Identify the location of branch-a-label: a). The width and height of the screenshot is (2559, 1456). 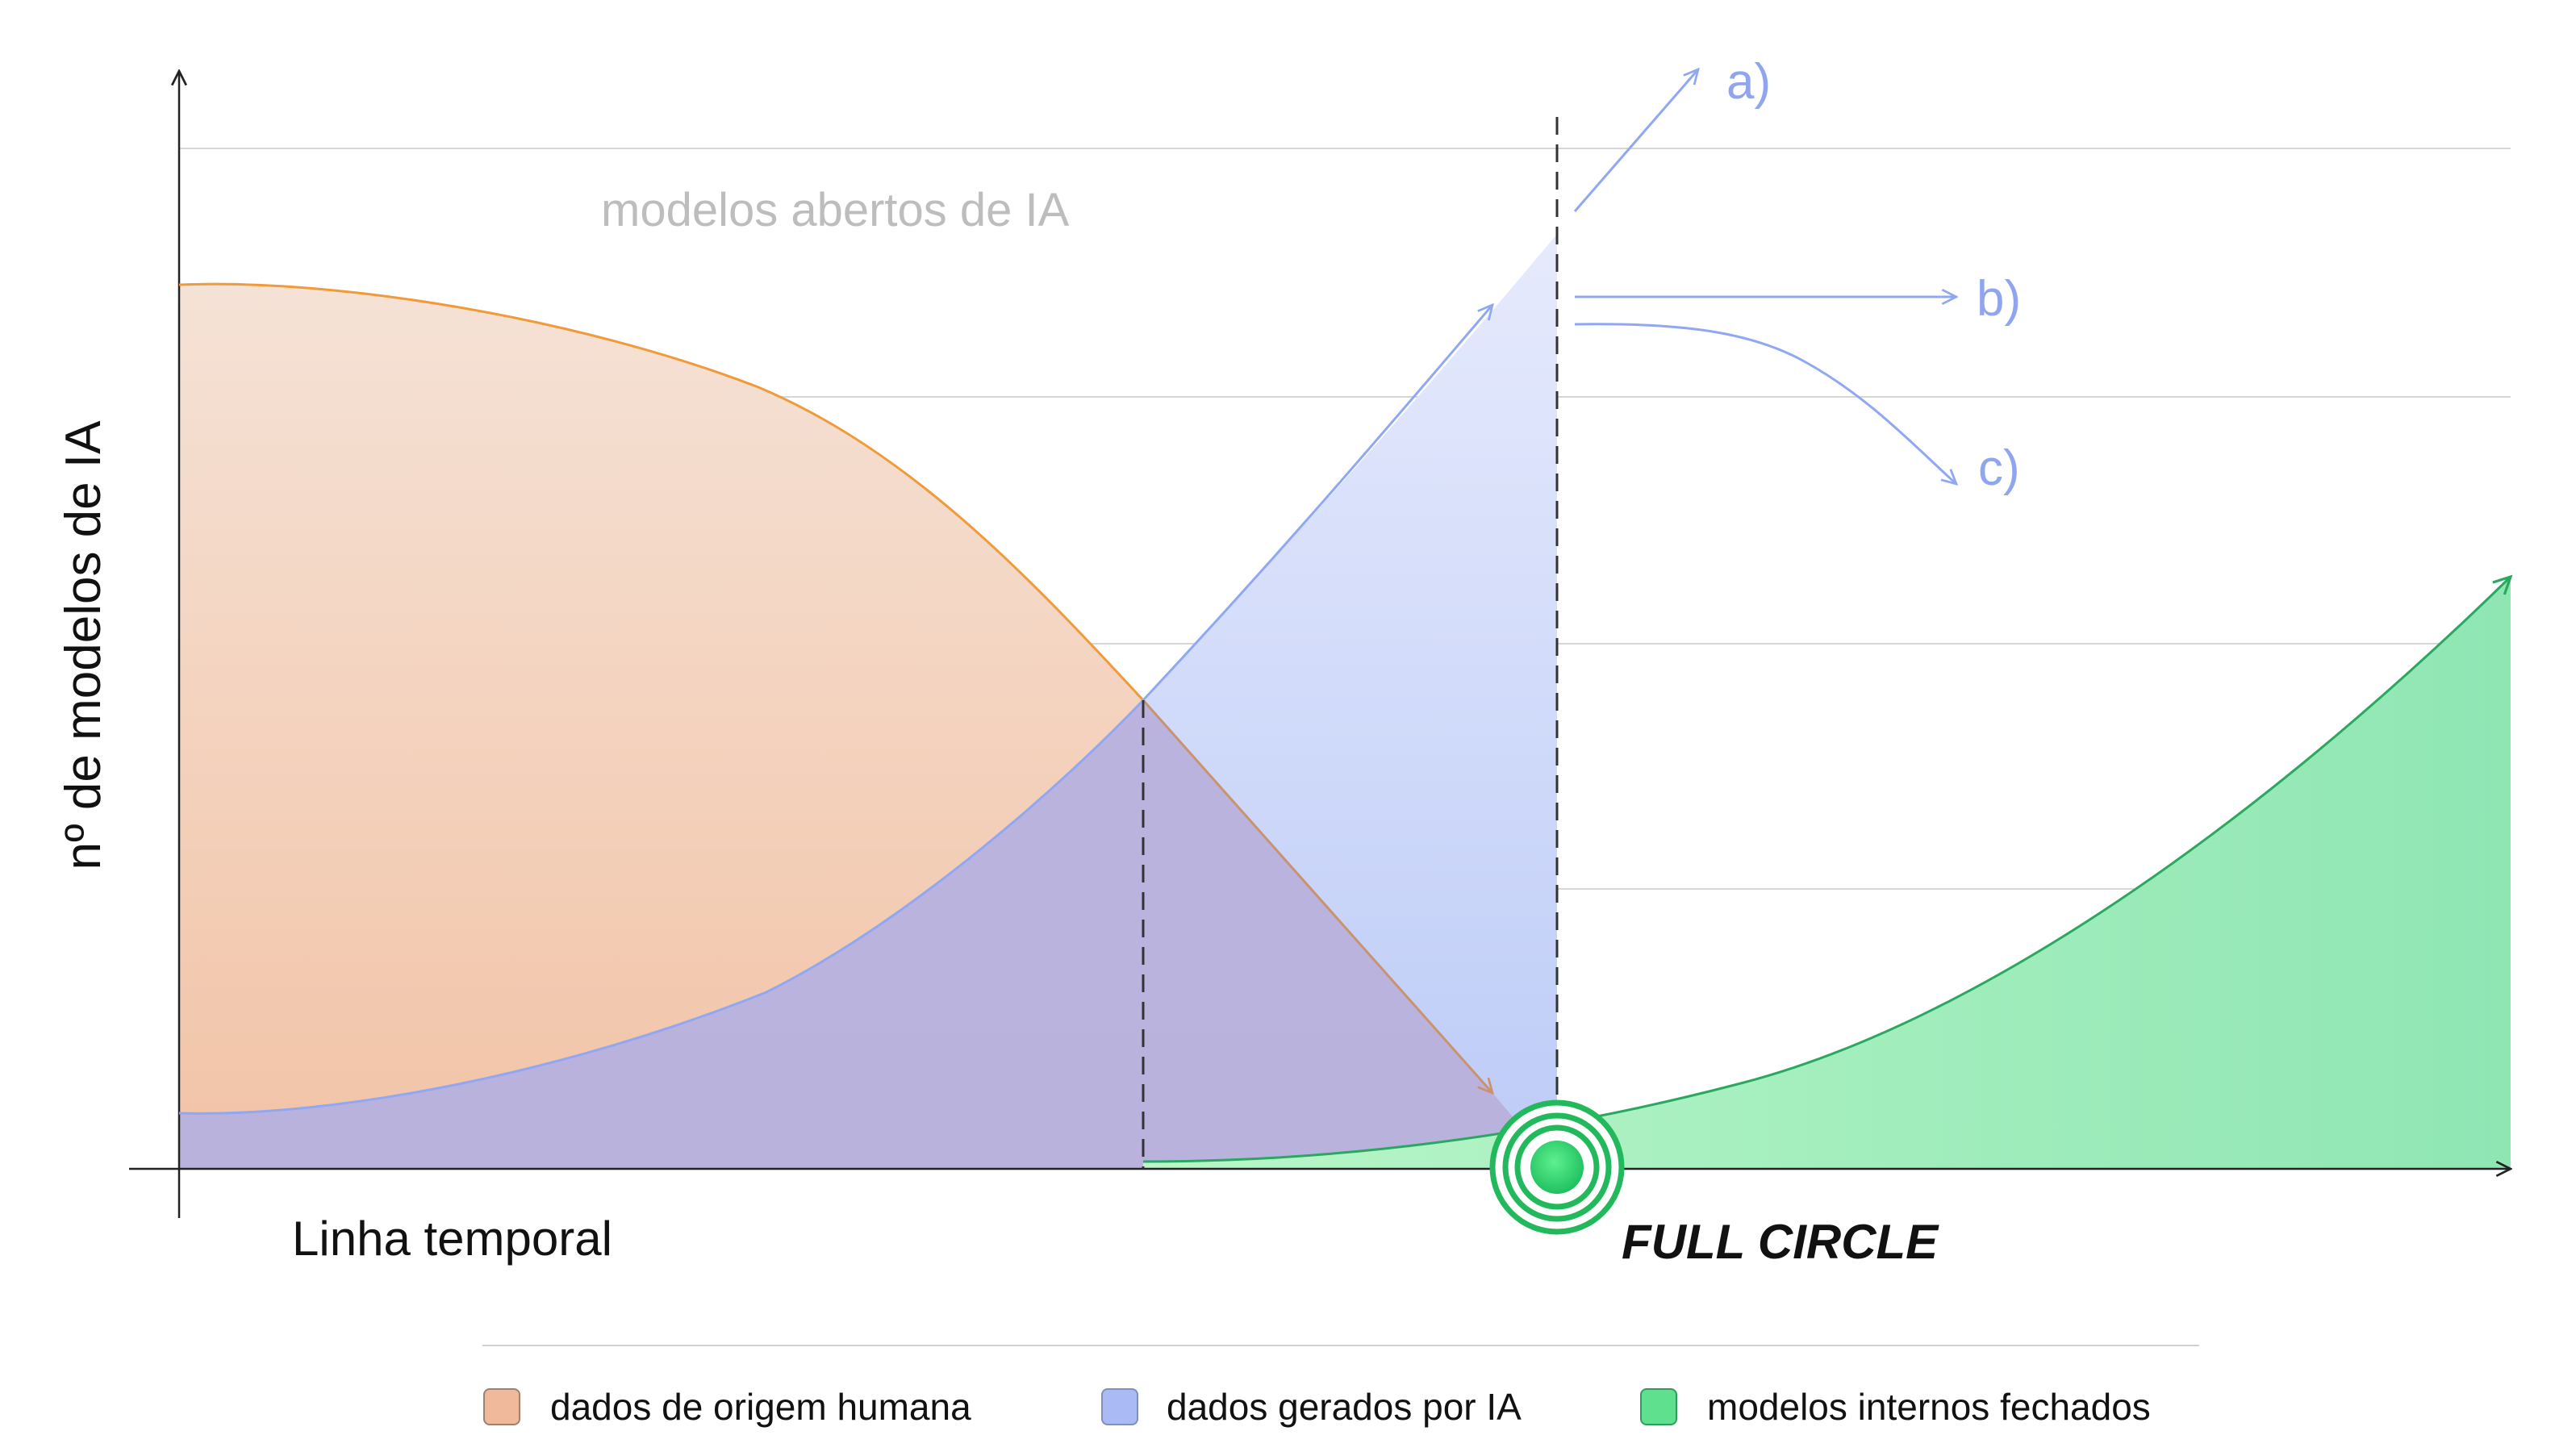
(1749, 82).